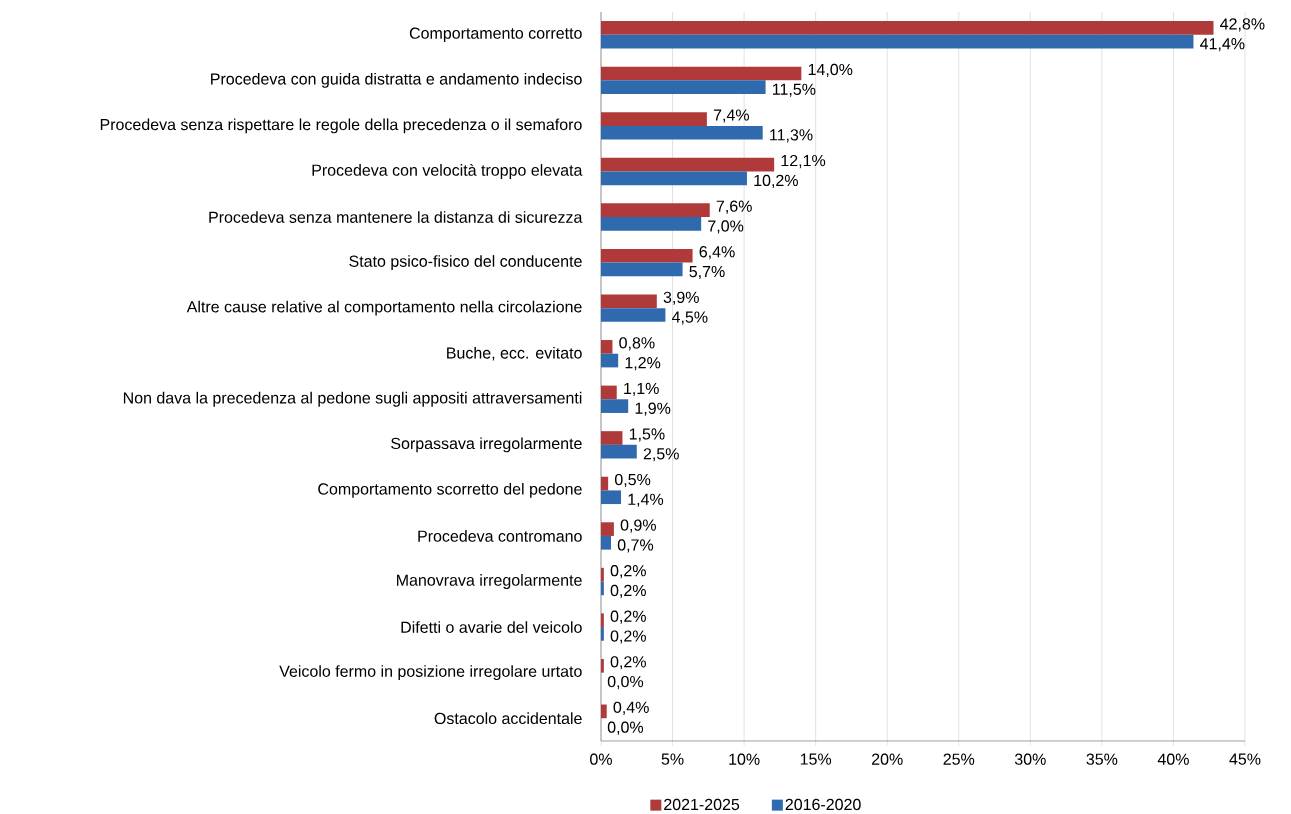  What do you see at coordinates (776, 181) in the screenshot?
I see `data-label: 10,2%` at bounding box center [776, 181].